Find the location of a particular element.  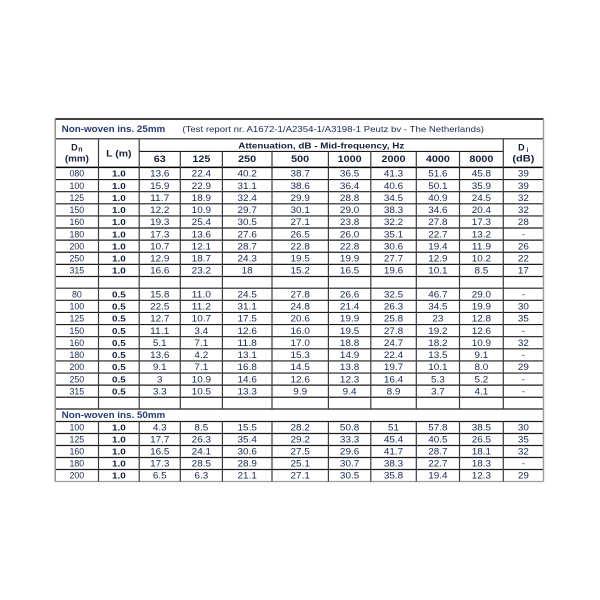

svg-text: 26.0 is located at coordinates (349, 234).